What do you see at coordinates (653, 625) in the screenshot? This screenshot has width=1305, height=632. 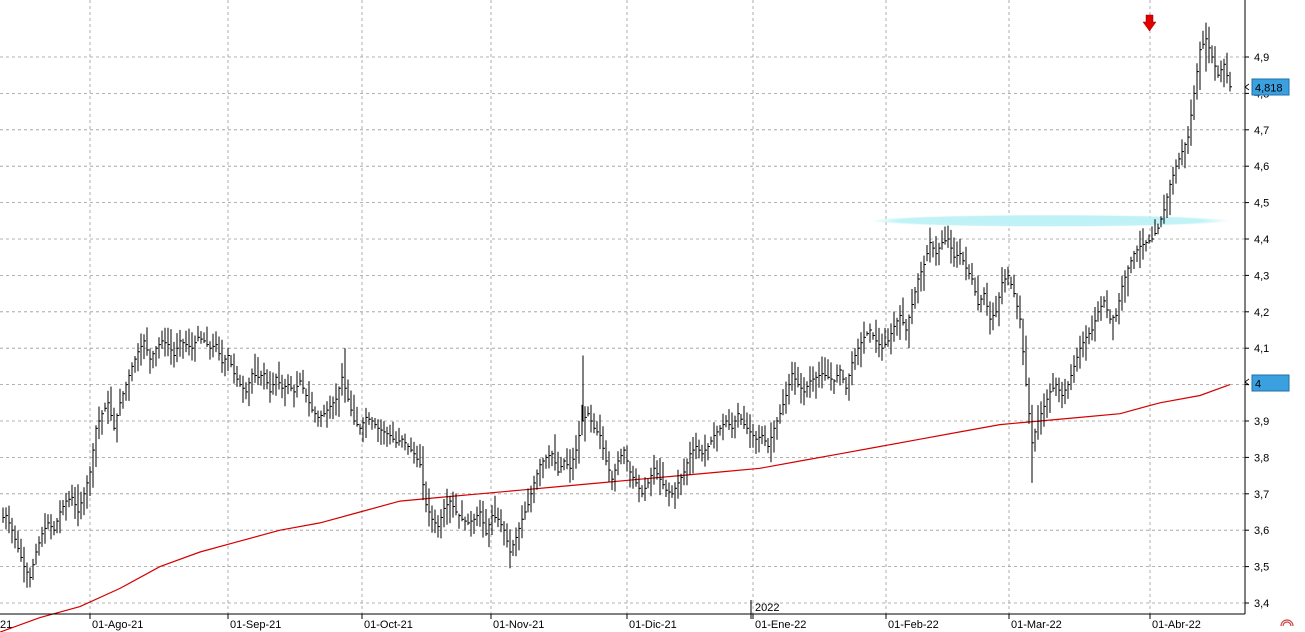 I see `x-tick-label: 01-Dic-21` at bounding box center [653, 625].